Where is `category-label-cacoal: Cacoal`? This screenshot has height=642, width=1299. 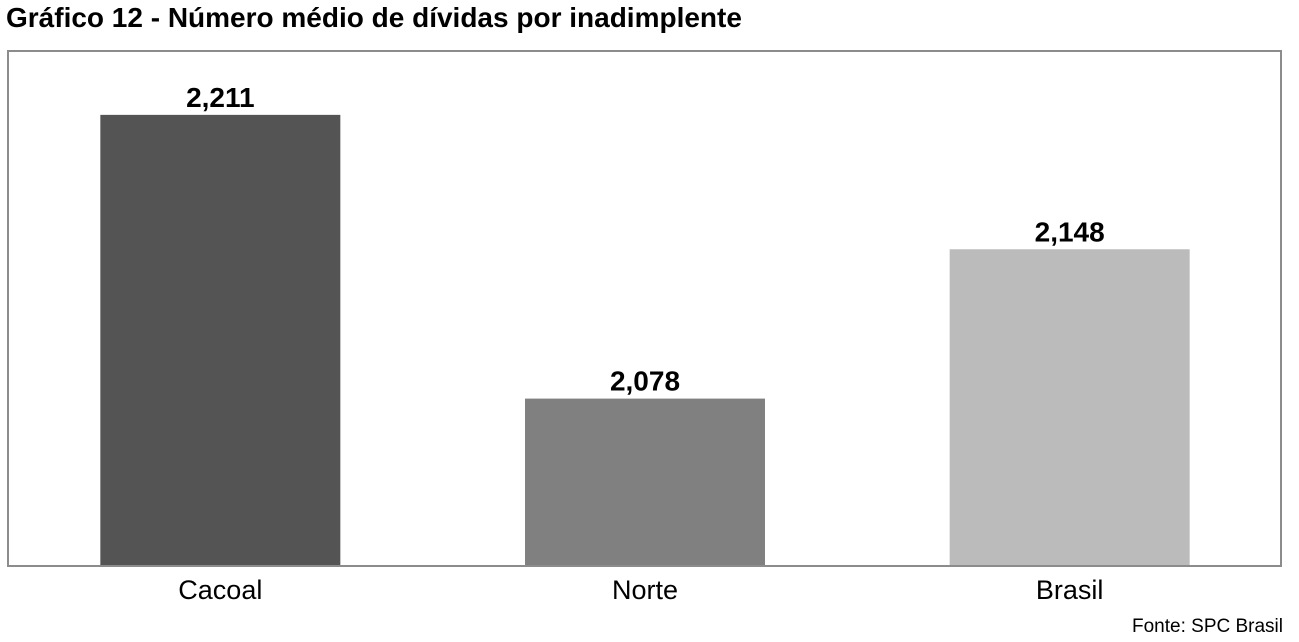
category-label-cacoal: Cacoal is located at coordinates (220, 590).